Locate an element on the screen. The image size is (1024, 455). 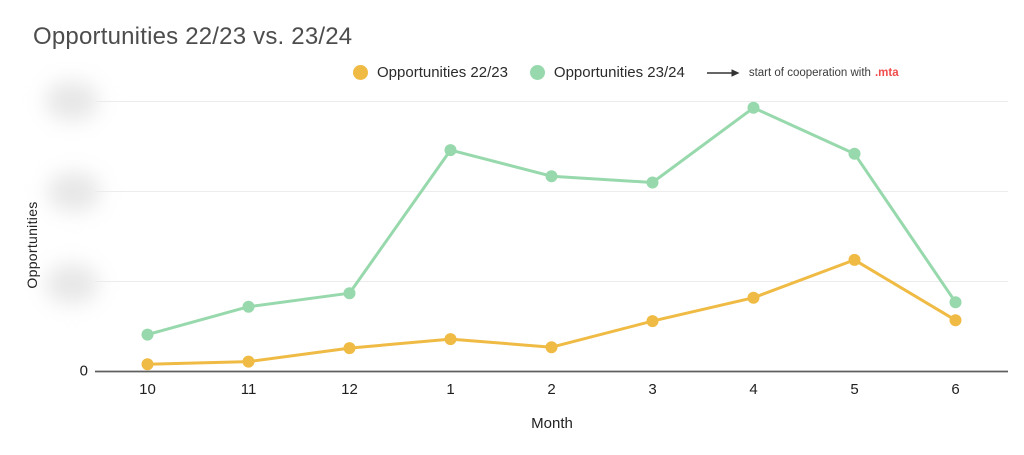
y-axis-label: Opportunities is located at coordinates (32, 245).